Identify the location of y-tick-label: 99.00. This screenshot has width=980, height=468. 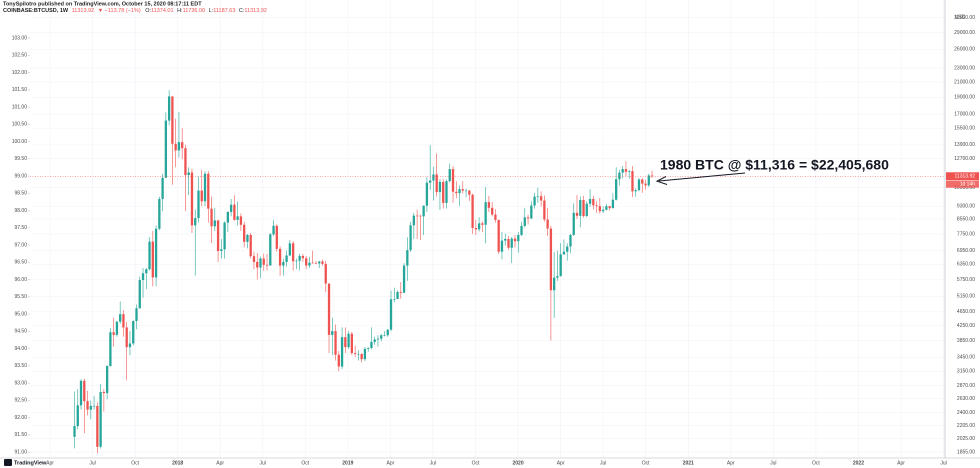
(20, 176).